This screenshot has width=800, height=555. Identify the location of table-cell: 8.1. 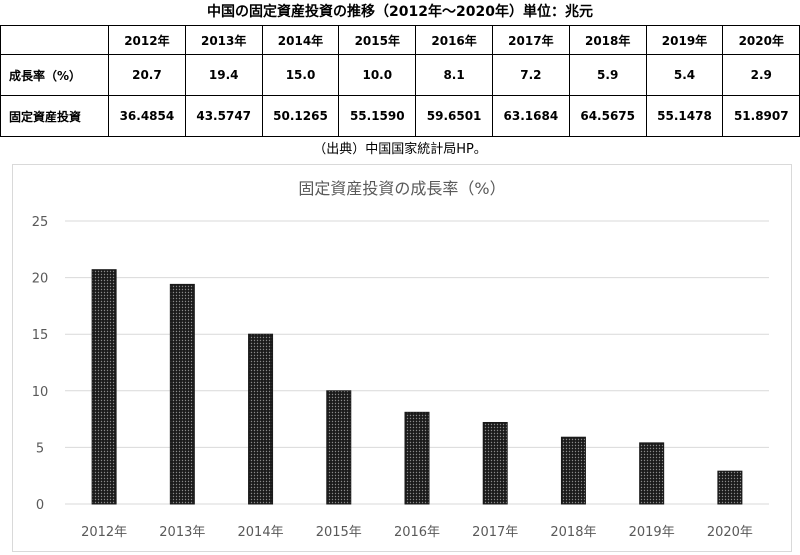
(454, 75).